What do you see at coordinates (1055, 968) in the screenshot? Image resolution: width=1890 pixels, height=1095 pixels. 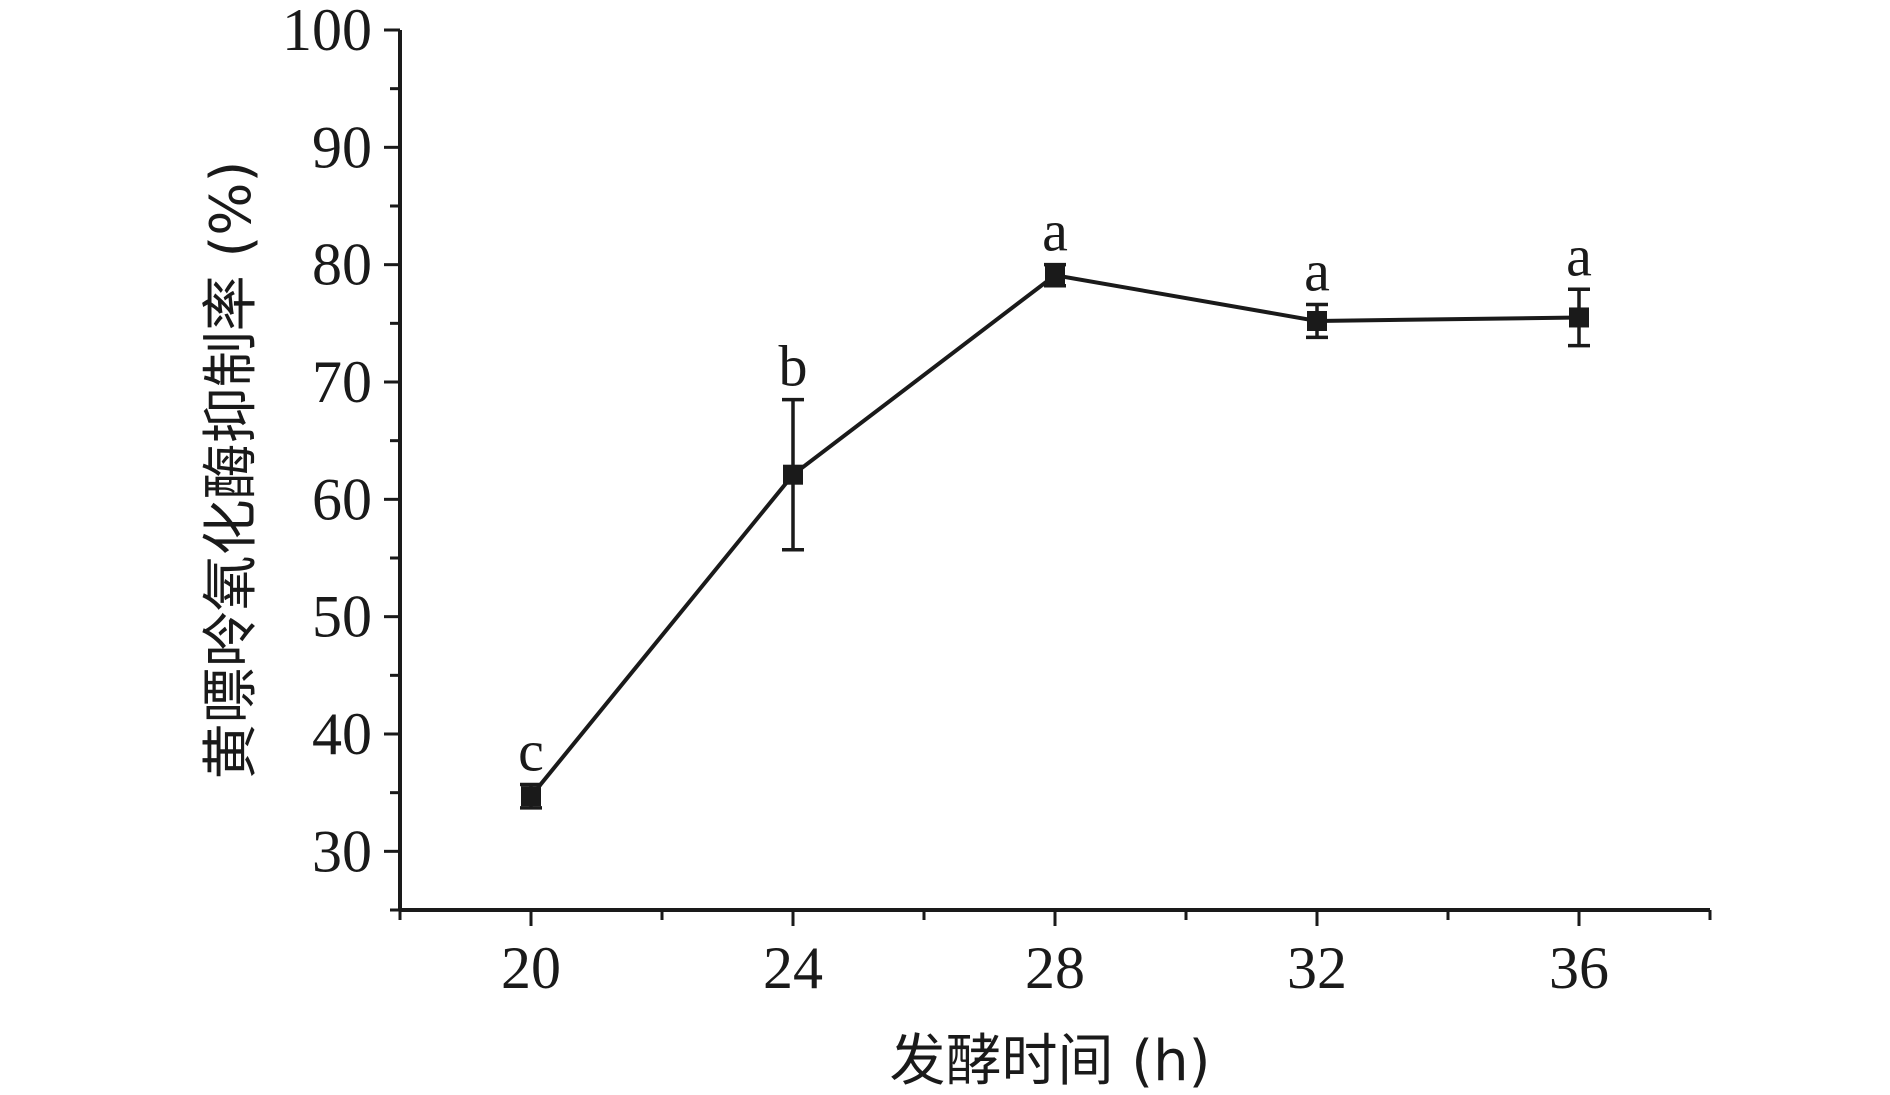 I see `x-tick-label: 28` at bounding box center [1055, 968].